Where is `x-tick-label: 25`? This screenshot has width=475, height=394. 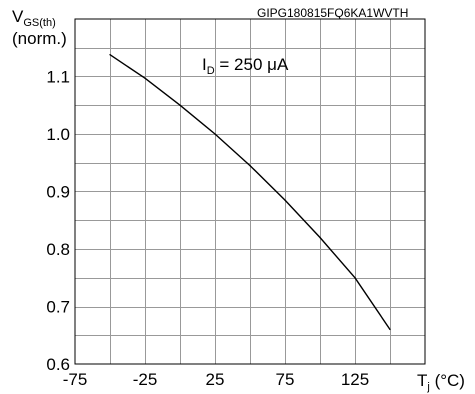
x-tick-label: 25 is located at coordinates (215, 379).